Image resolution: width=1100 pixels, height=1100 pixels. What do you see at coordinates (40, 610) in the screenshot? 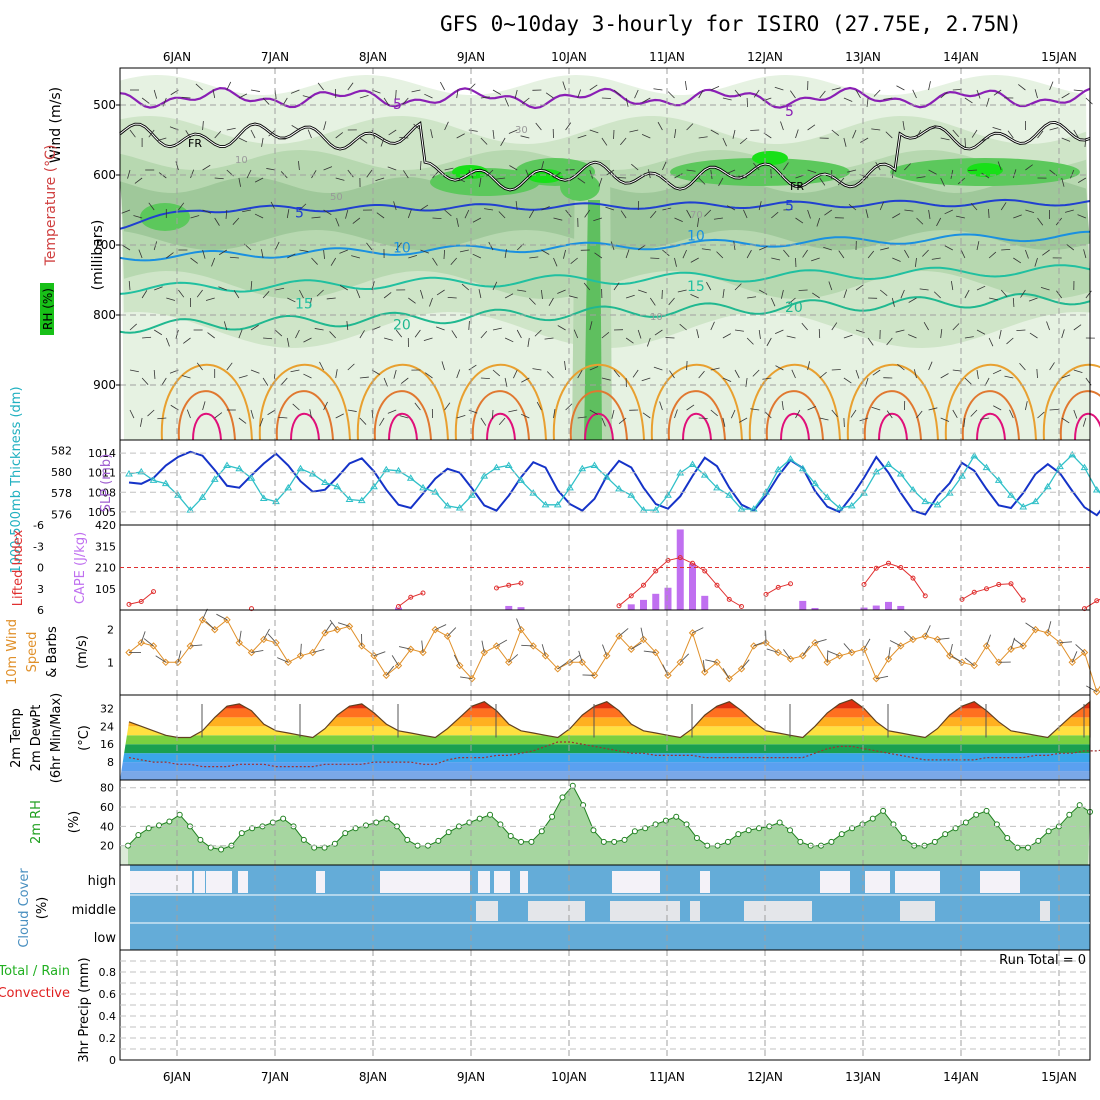
I see `li-tick-label: 6` at bounding box center [40, 610].